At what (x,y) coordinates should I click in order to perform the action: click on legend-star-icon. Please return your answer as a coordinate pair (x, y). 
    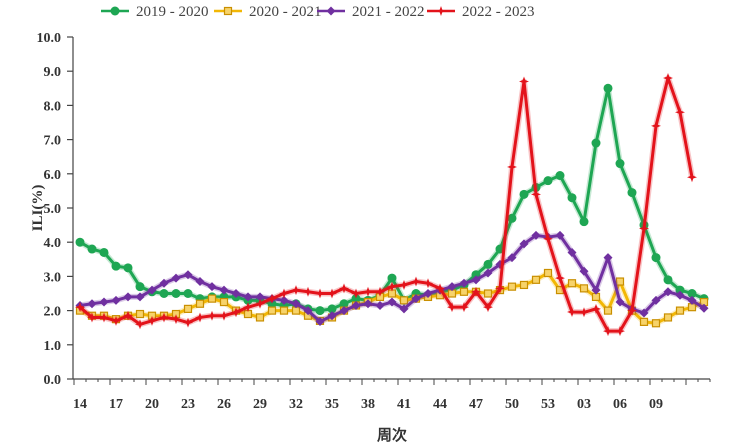
    Looking at the image, I should click on (441, 11).